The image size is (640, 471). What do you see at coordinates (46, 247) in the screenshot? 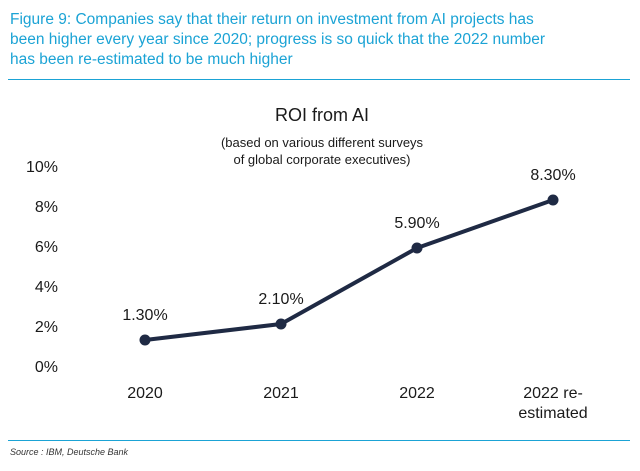
I see `y-tick-label: 6%` at bounding box center [46, 247].